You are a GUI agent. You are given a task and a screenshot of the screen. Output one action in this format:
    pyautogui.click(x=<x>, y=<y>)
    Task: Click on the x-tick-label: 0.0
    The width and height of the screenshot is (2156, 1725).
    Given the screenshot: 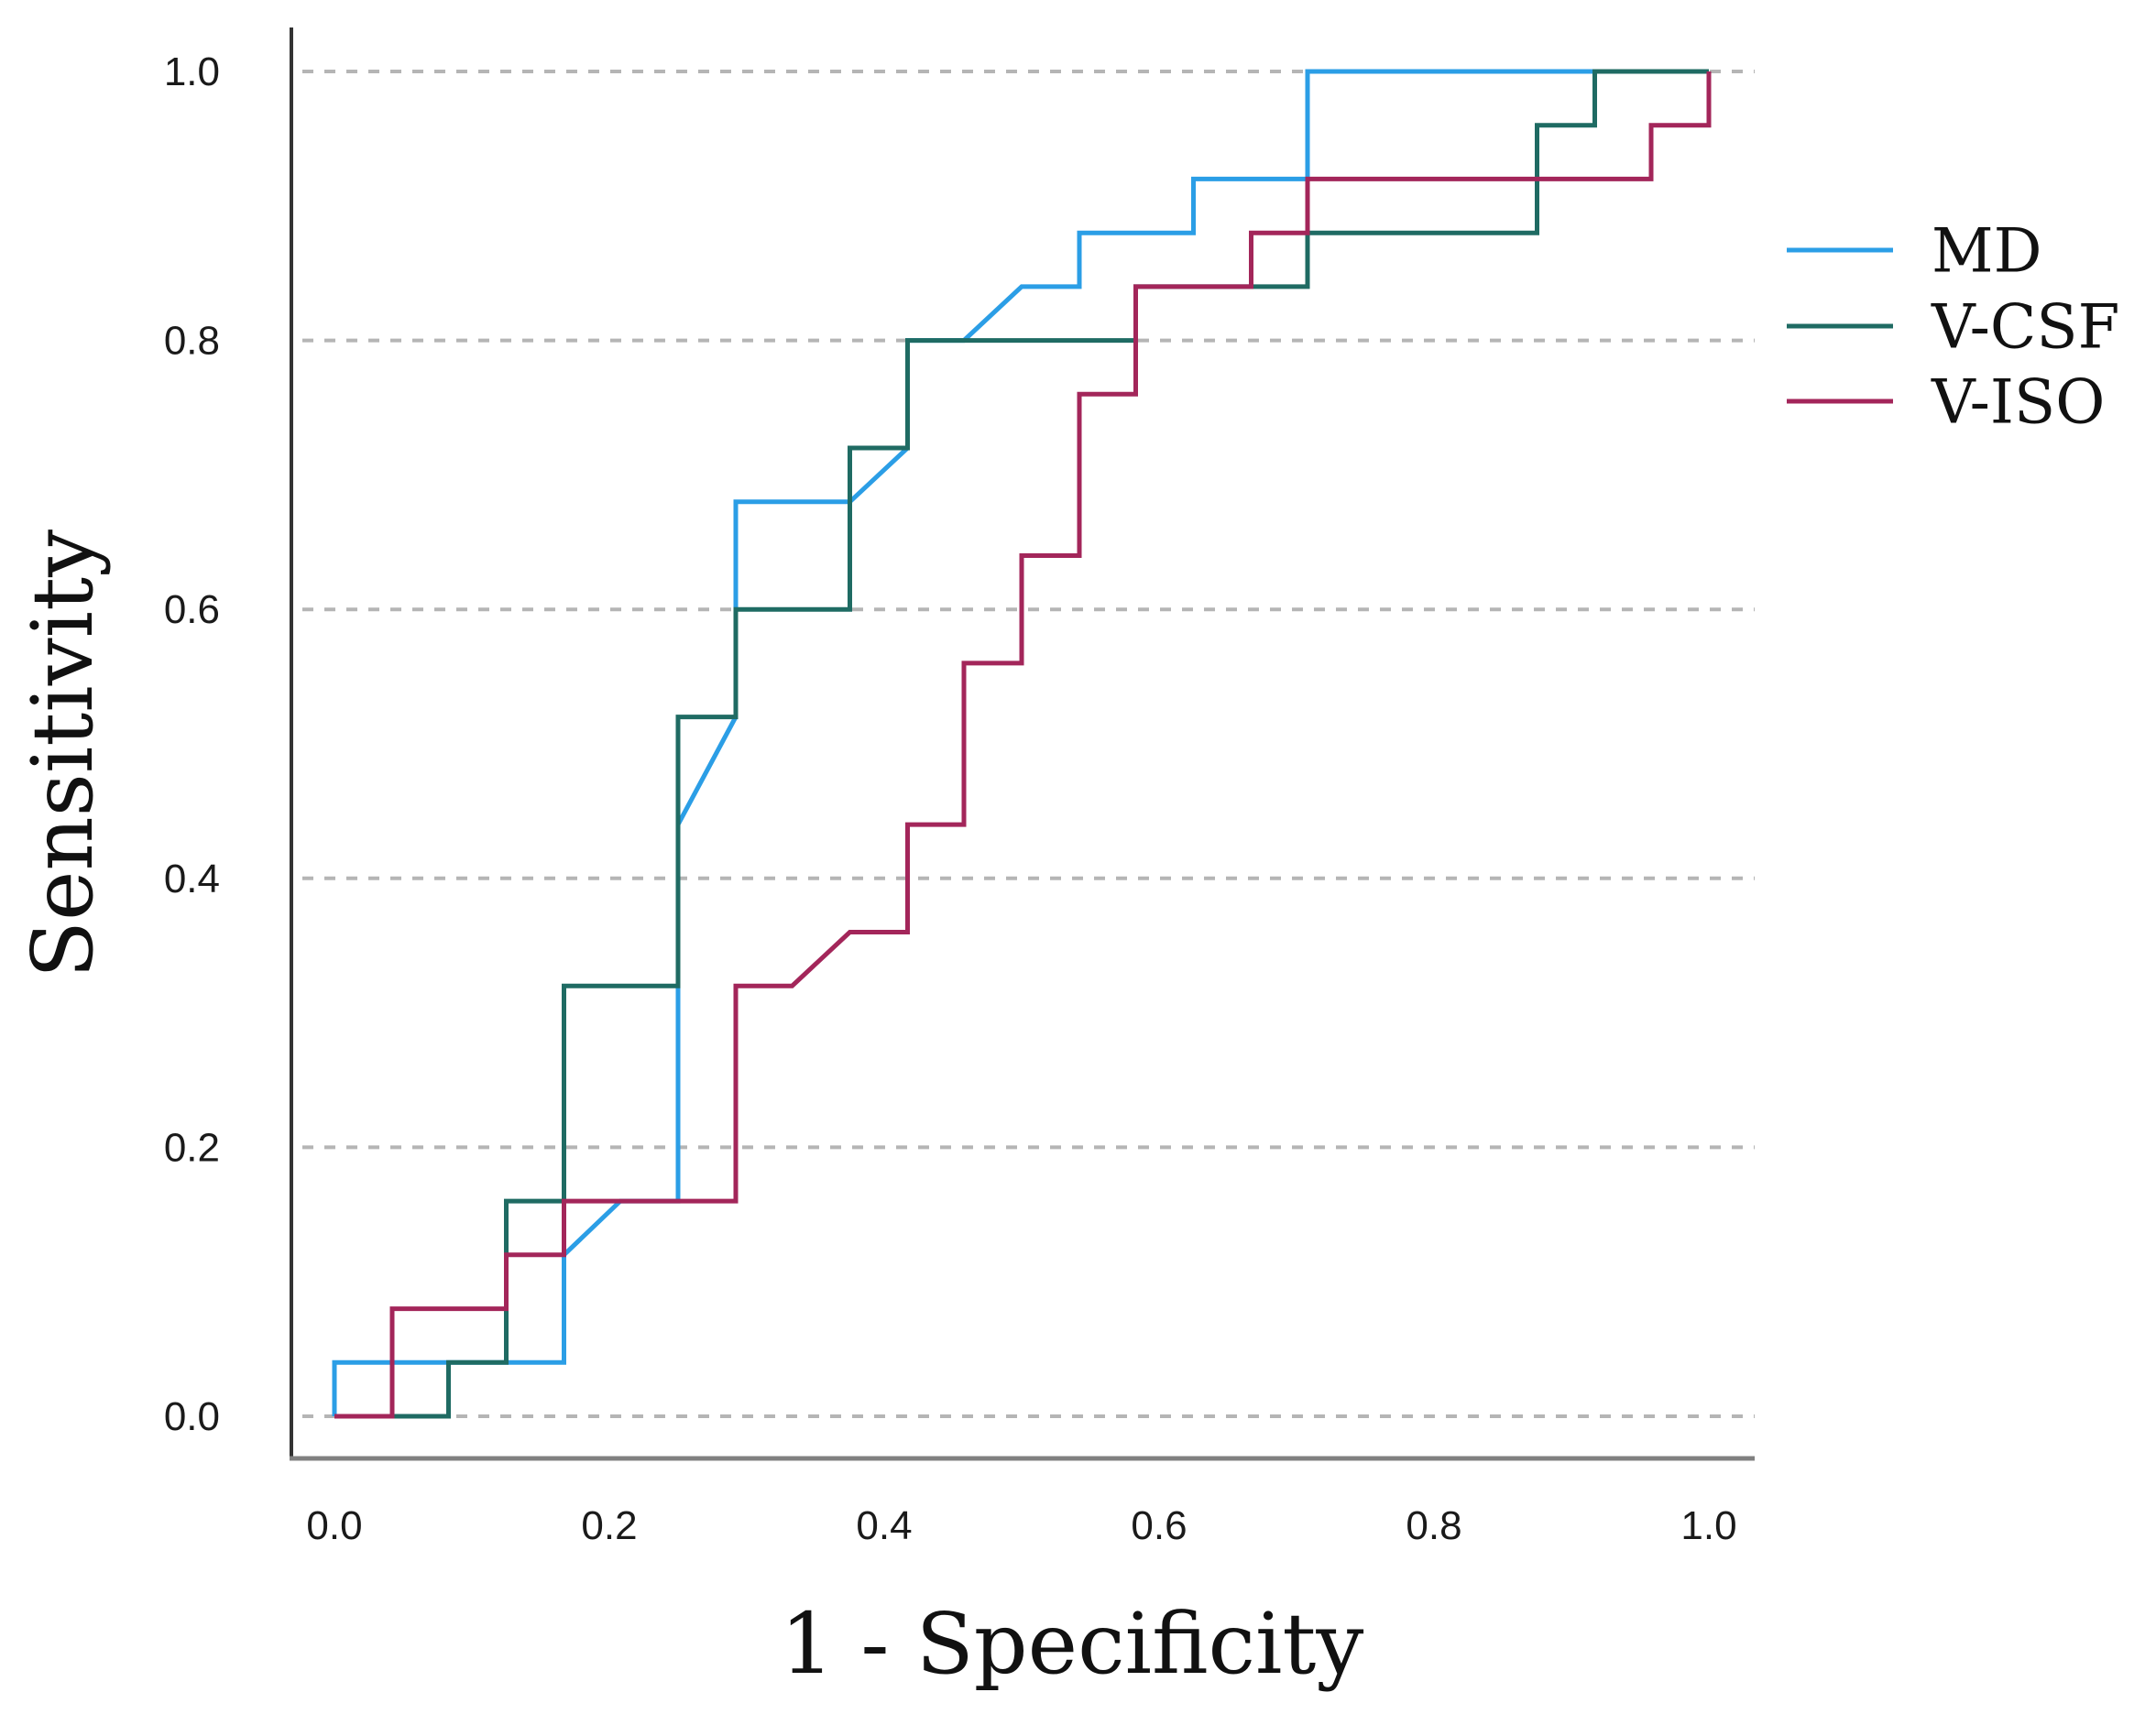 What is the action you would take?
    pyautogui.click(x=334, y=1526)
    